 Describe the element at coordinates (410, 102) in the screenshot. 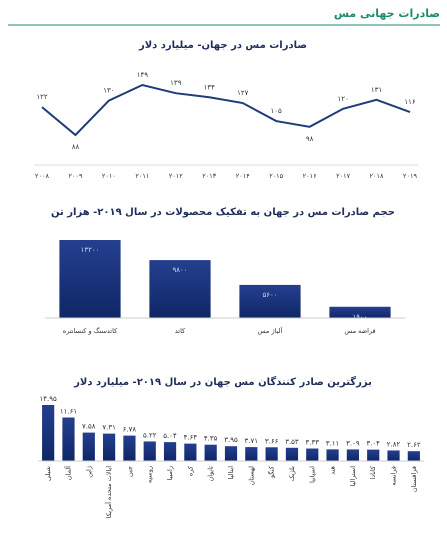

I see `data-label: ۱۱۶` at that location.